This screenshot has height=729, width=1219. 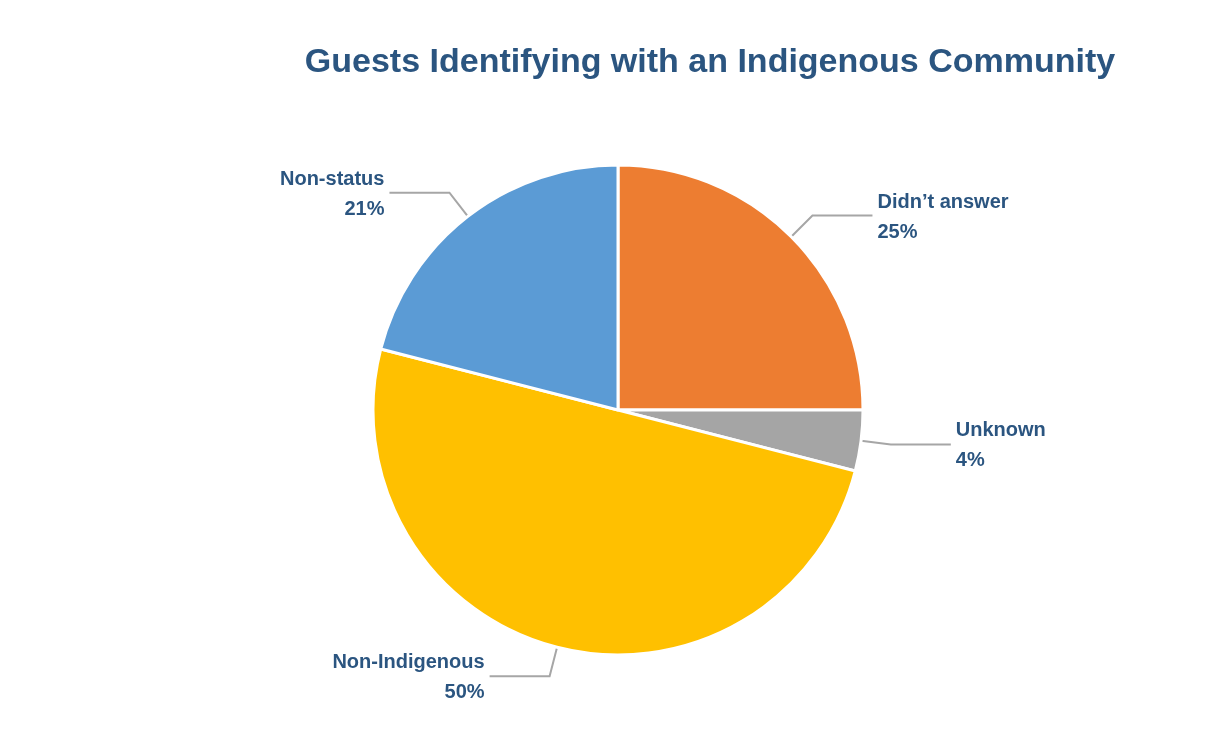 I want to click on slice-label: Unknown, so click(x=1000, y=429).